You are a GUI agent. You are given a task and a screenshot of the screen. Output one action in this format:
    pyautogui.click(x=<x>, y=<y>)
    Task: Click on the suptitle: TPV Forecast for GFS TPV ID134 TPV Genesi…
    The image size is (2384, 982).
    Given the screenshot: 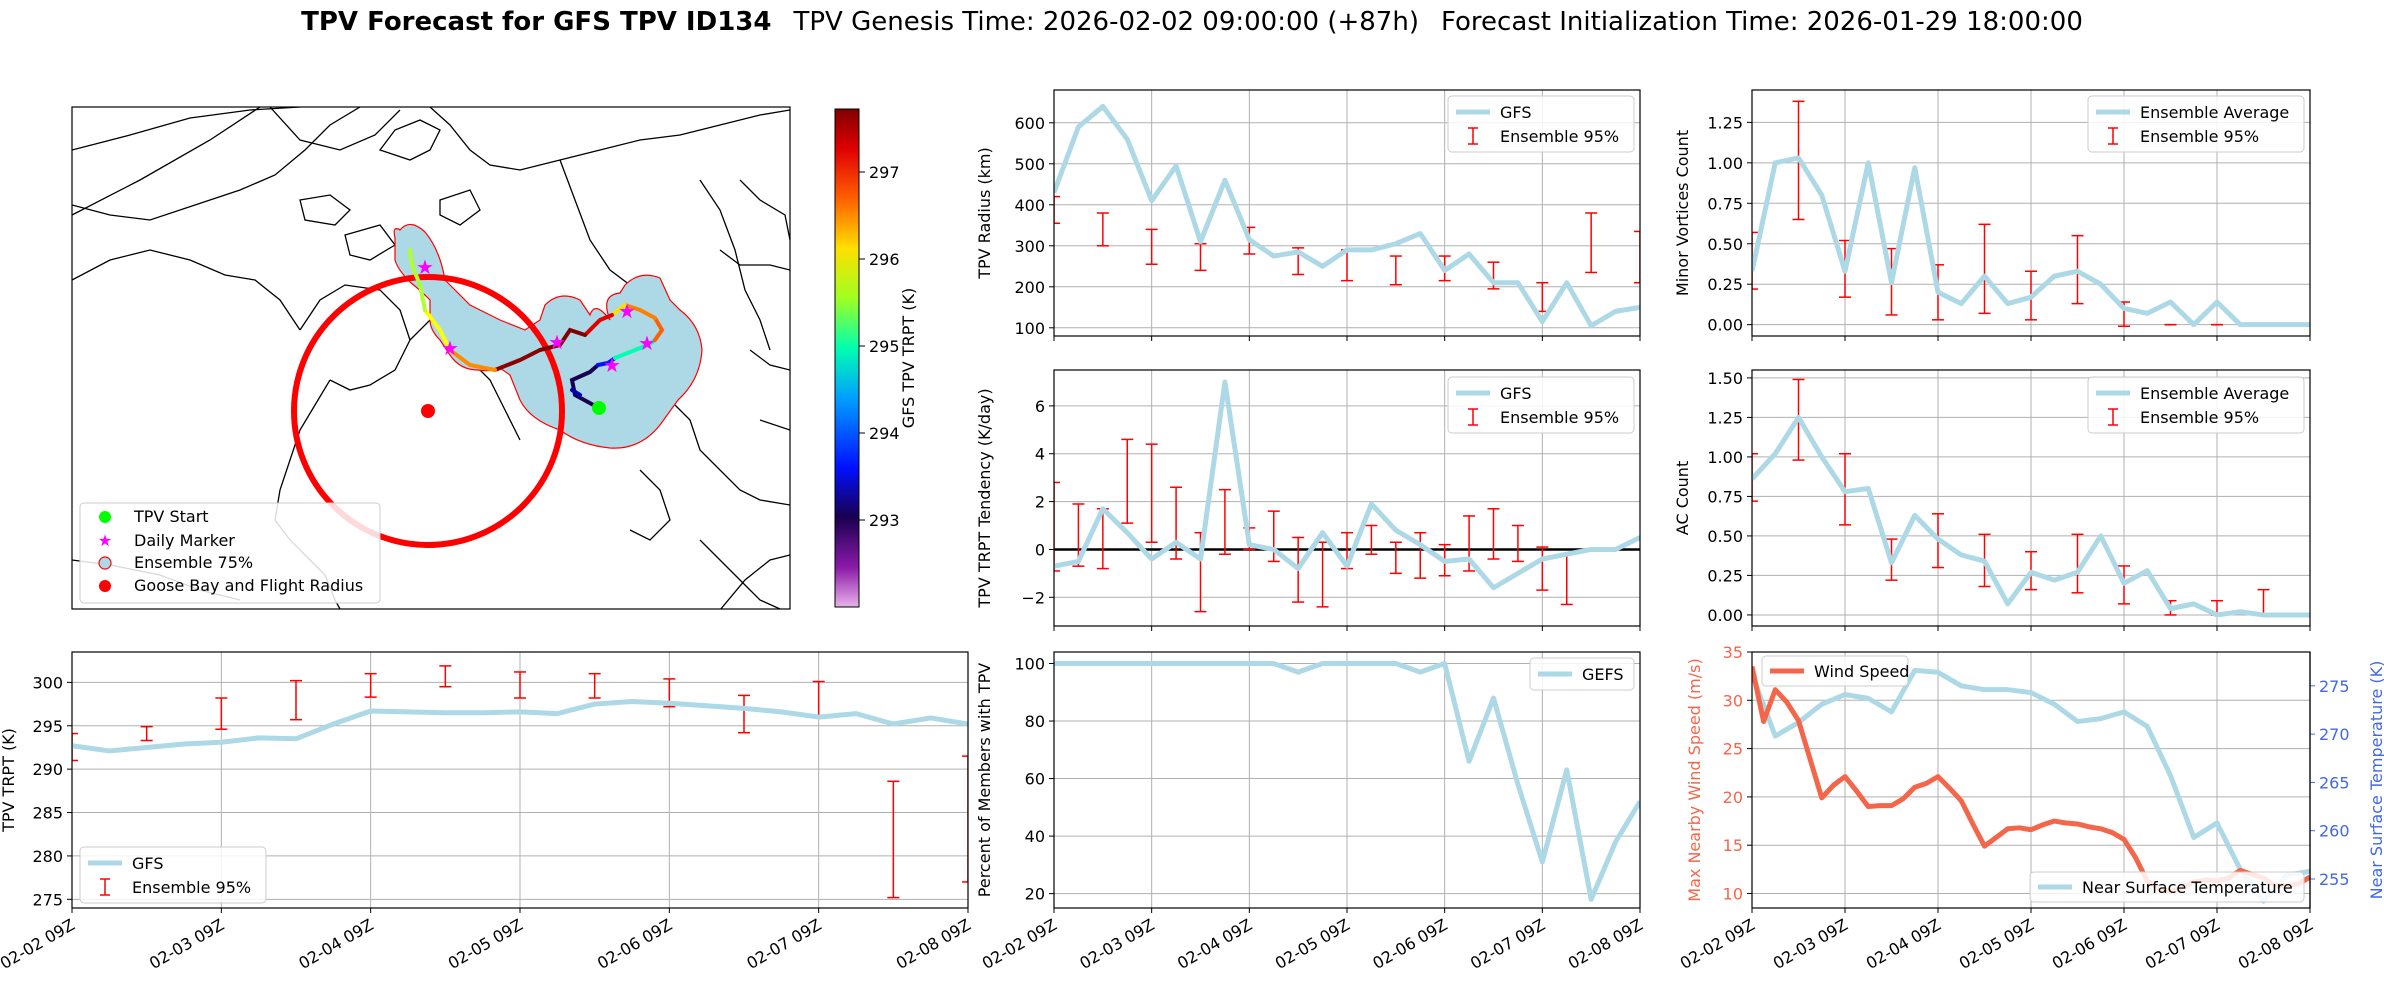 What is the action you would take?
    pyautogui.click(x=1192, y=22)
    